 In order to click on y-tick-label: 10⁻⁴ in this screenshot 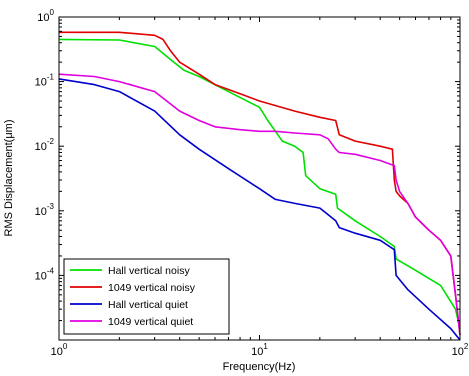, I will do `click(45, 274)`.